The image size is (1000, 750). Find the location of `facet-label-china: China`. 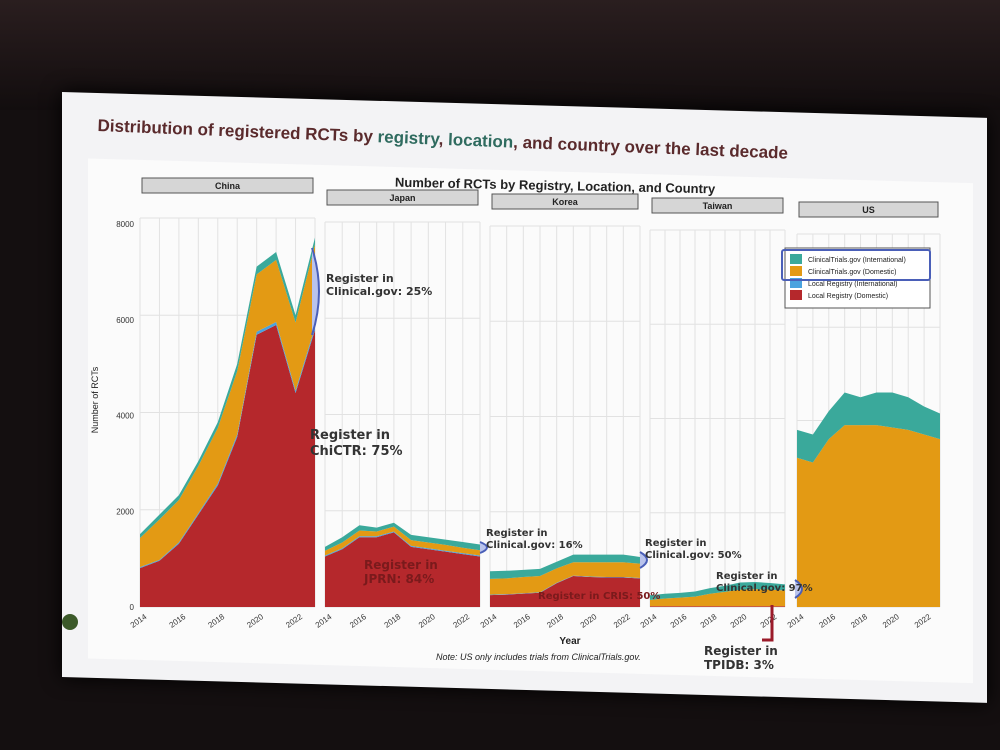

facet-label-china: China is located at coordinates (228, 186).